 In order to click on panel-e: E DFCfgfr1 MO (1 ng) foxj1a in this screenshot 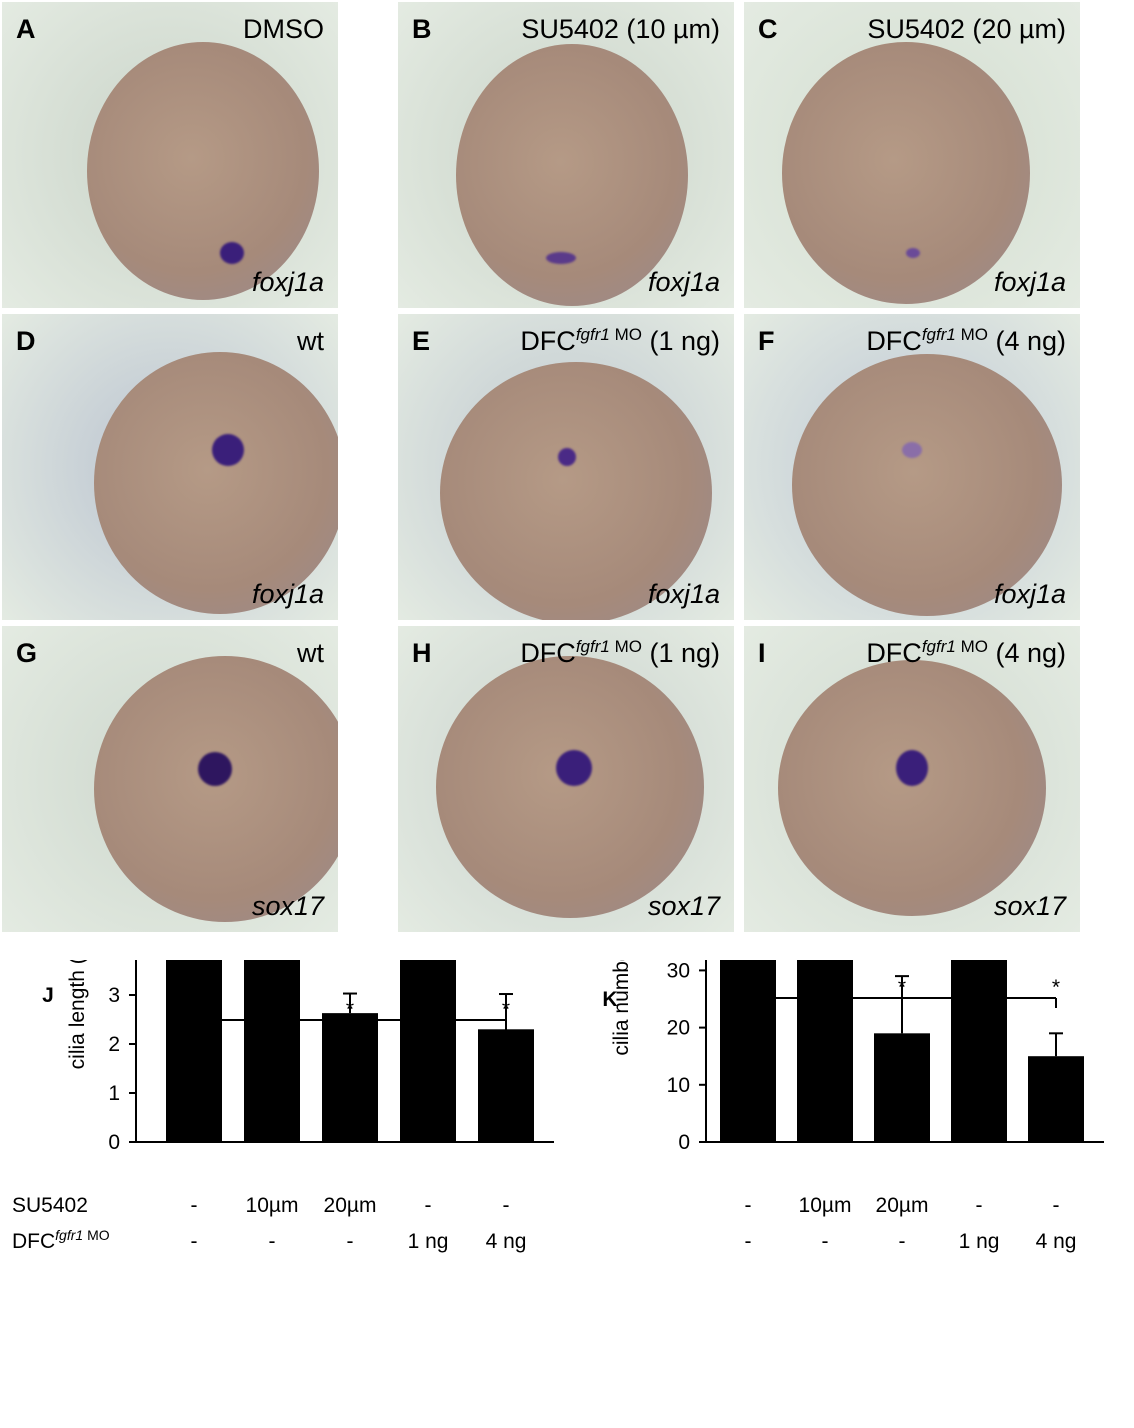, I will do `click(566, 467)`.